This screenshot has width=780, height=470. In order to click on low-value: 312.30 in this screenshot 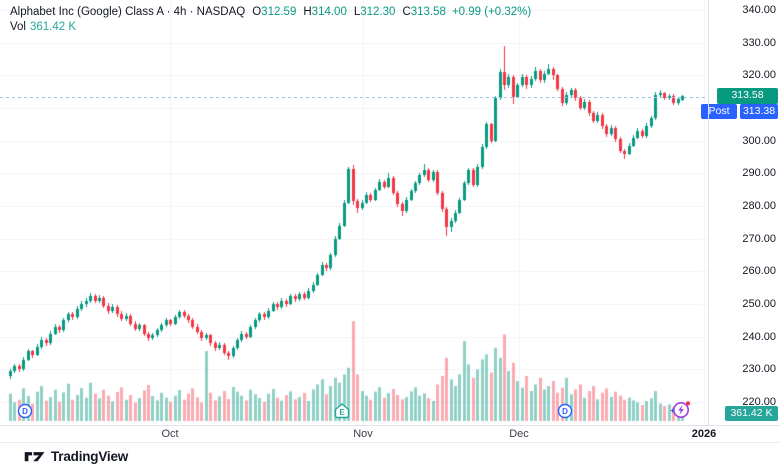, I will do `click(378, 12)`.